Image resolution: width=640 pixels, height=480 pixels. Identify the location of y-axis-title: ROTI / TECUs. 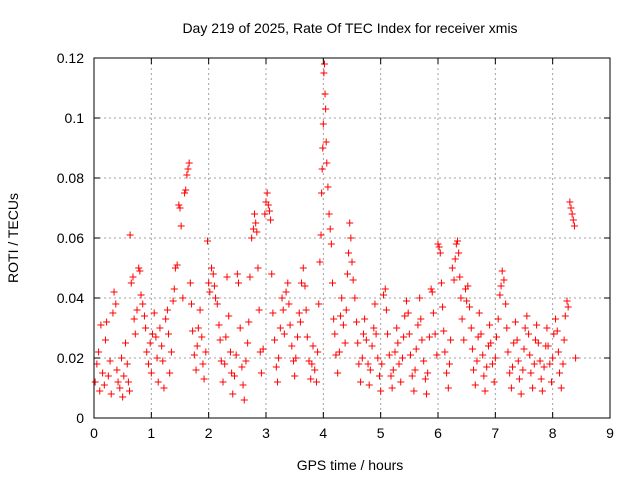
(13, 238).